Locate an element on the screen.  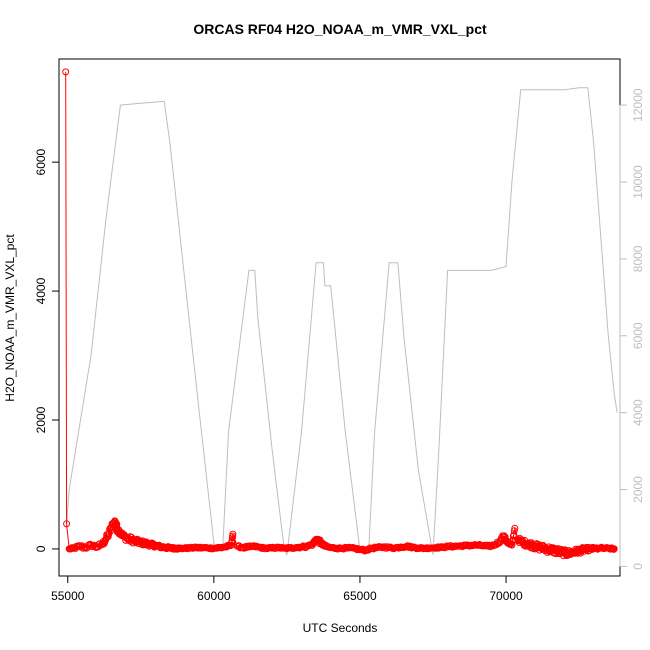
x-tick-label: 60000 is located at coordinates (214, 596).